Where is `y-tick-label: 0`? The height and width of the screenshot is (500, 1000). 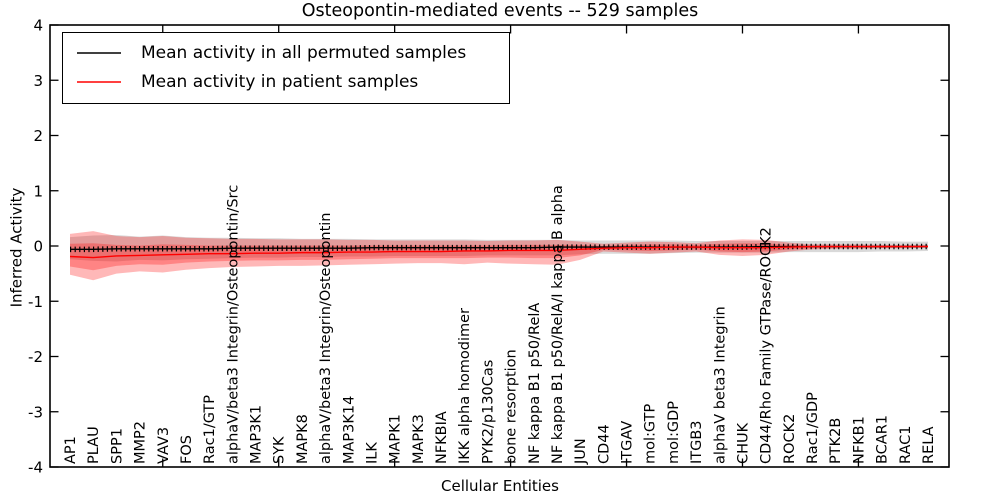 y-tick-label: 0 is located at coordinates (38, 247).